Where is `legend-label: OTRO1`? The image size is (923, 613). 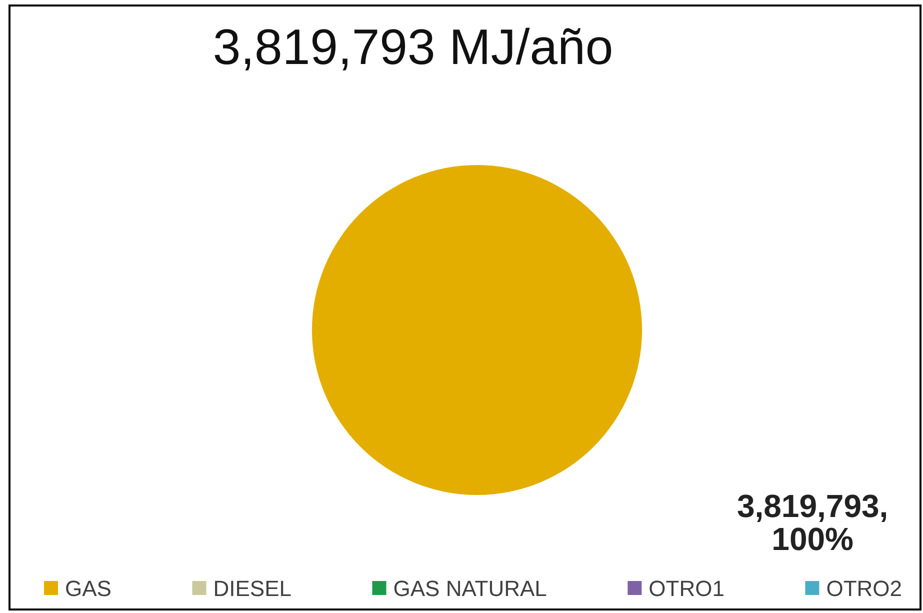 legend-label: OTRO1 is located at coordinates (686, 588).